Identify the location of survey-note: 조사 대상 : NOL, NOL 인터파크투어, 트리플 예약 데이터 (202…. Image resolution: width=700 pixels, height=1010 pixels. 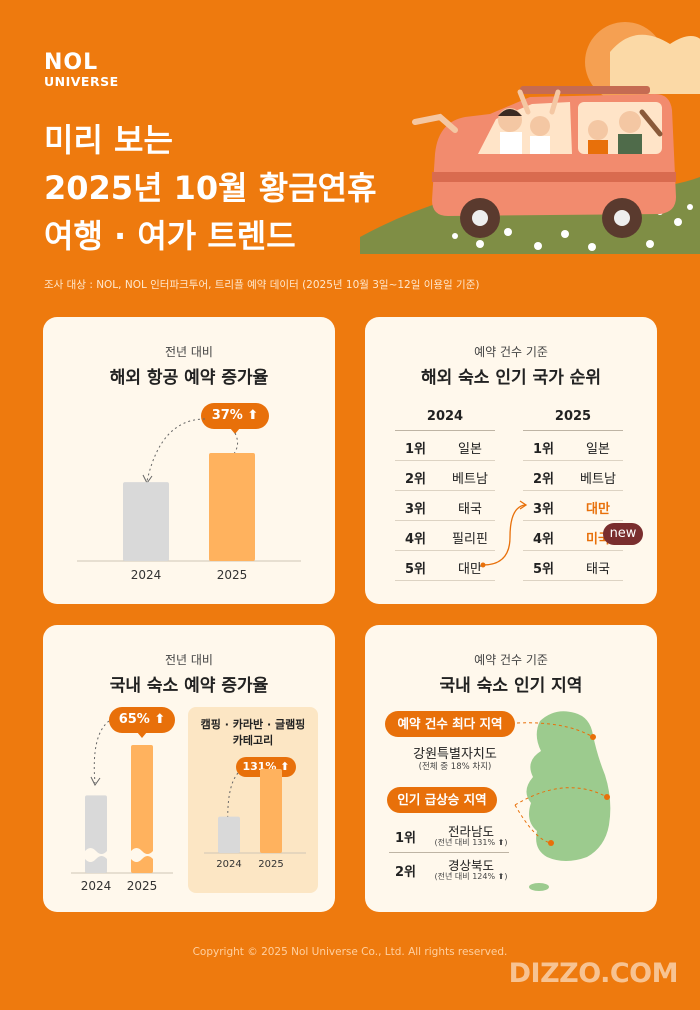
(262, 285).